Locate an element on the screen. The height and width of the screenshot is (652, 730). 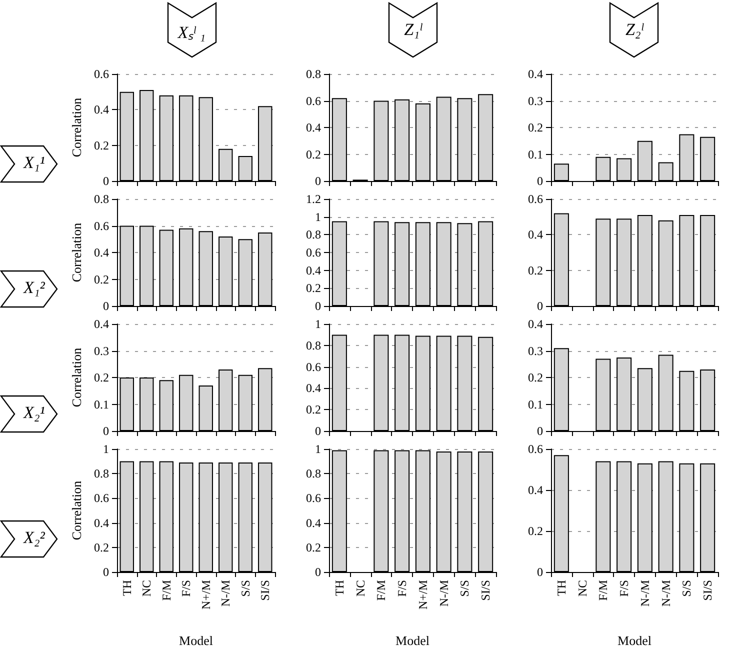
chart-title: Xₛˡ ₁ is located at coordinates (191, 32).